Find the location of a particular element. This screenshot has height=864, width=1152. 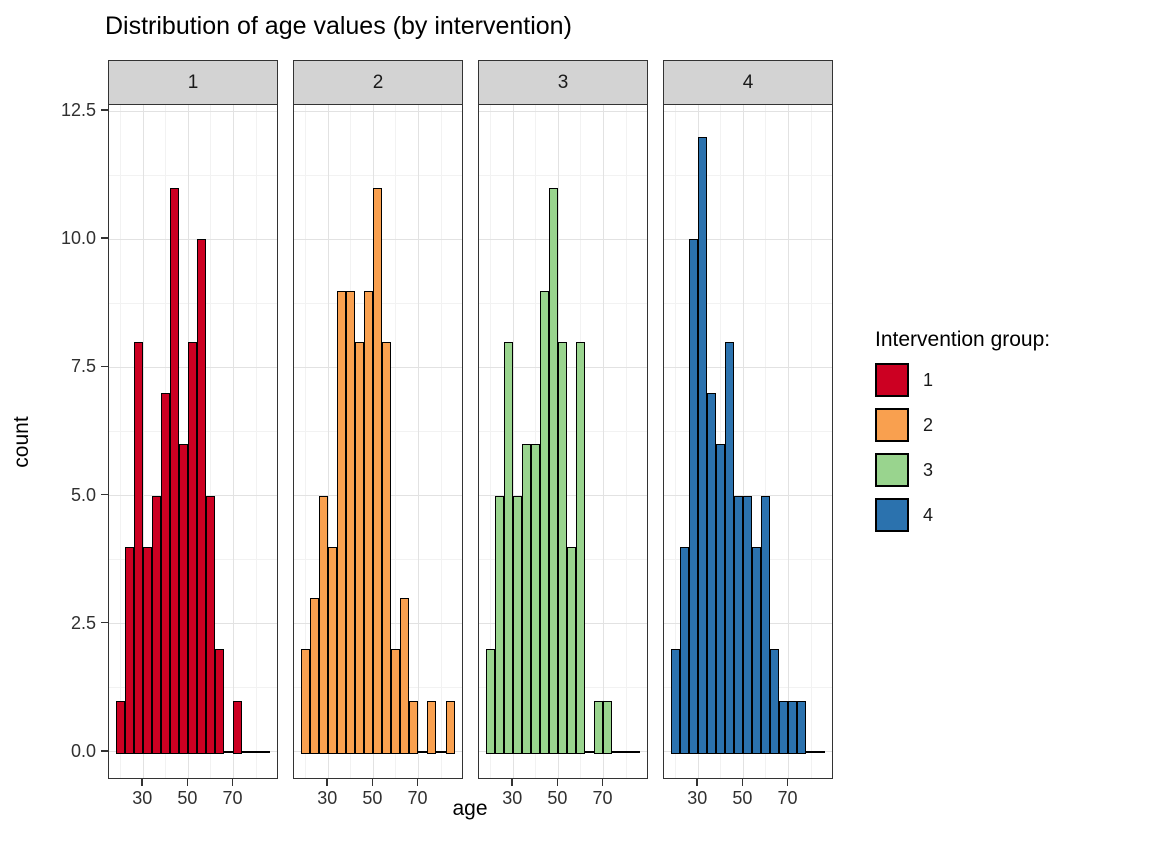

facet-strip-label: 4 is located at coordinates (748, 82).